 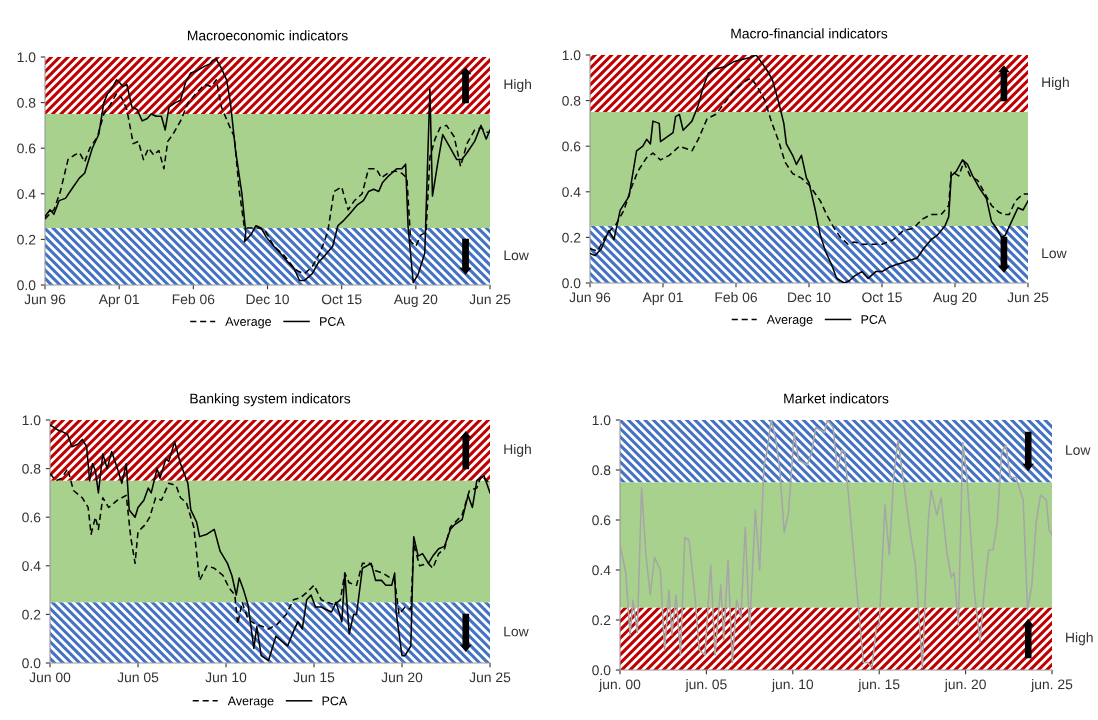 I want to click on x-tick-label: Jun 10, so click(x=226, y=677).